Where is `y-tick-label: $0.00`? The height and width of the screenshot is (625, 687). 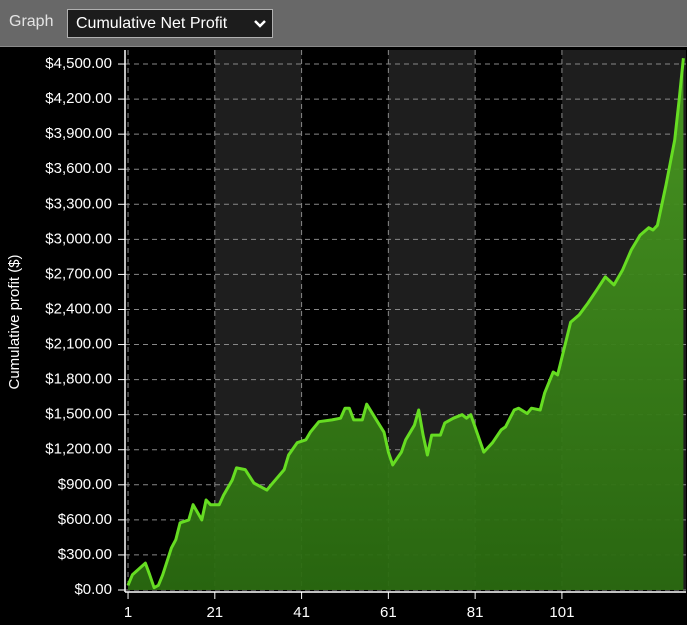
y-tick-label: $0.00 is located at coordinates (93, 589).